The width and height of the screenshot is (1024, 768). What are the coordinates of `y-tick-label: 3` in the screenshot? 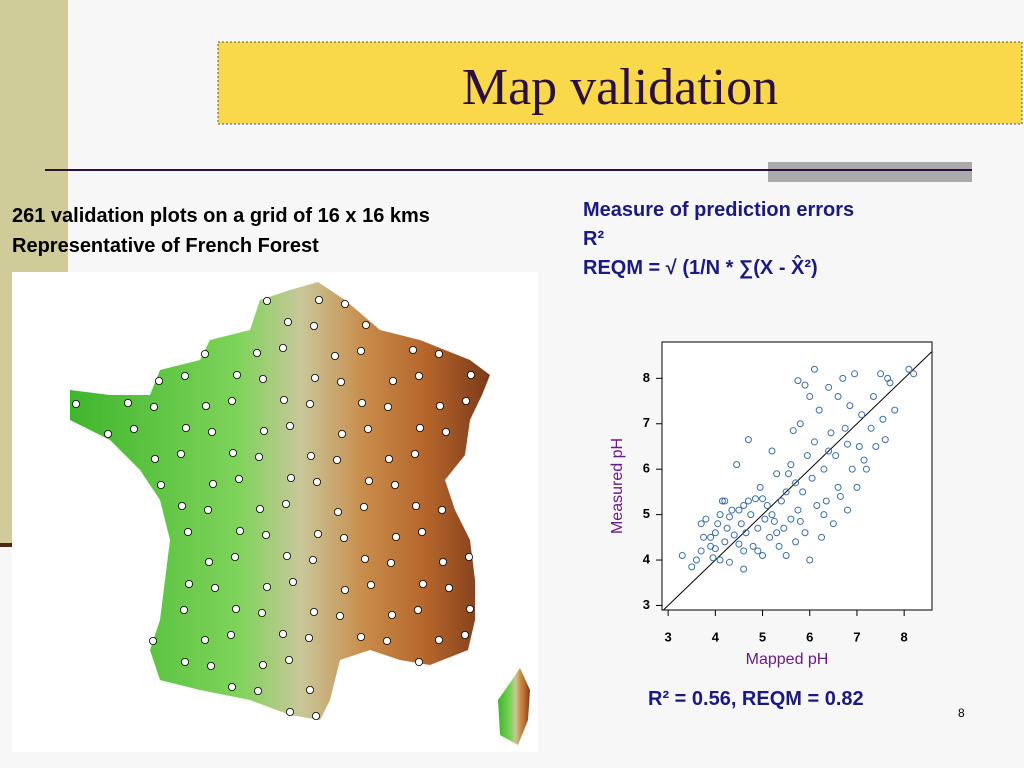 It's located at (646, 604).